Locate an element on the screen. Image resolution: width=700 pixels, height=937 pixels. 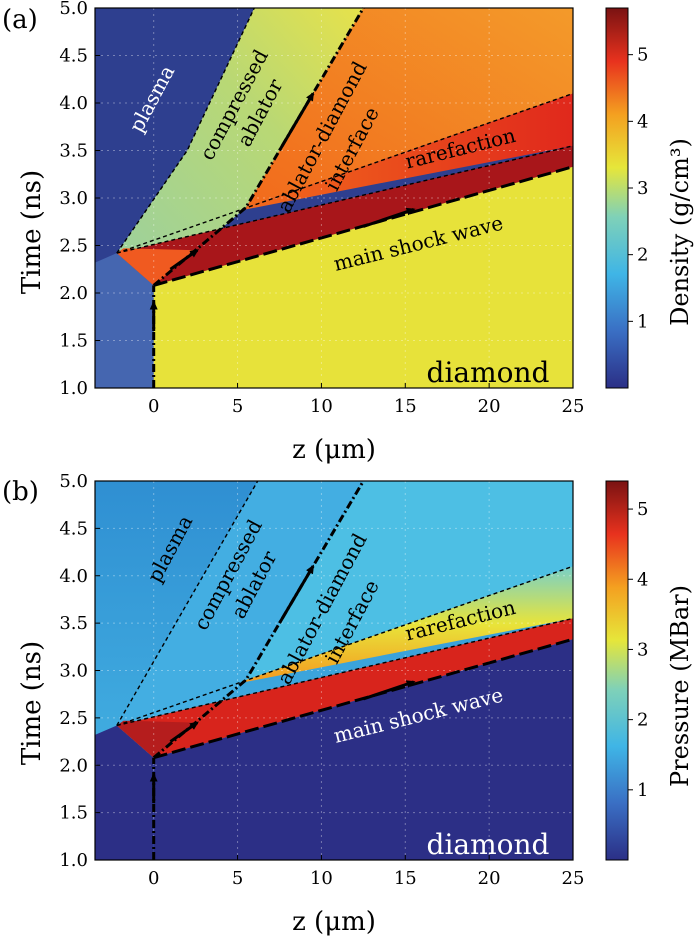
panel-label: (b) is located at coordinates (20, 492).